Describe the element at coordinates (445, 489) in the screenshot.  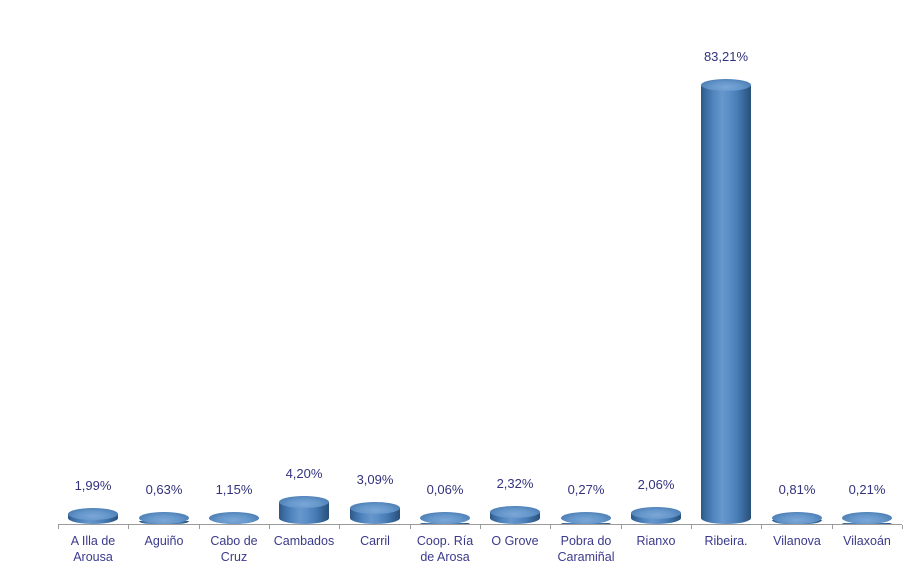
I see `value-label: 0,06%` at that location.